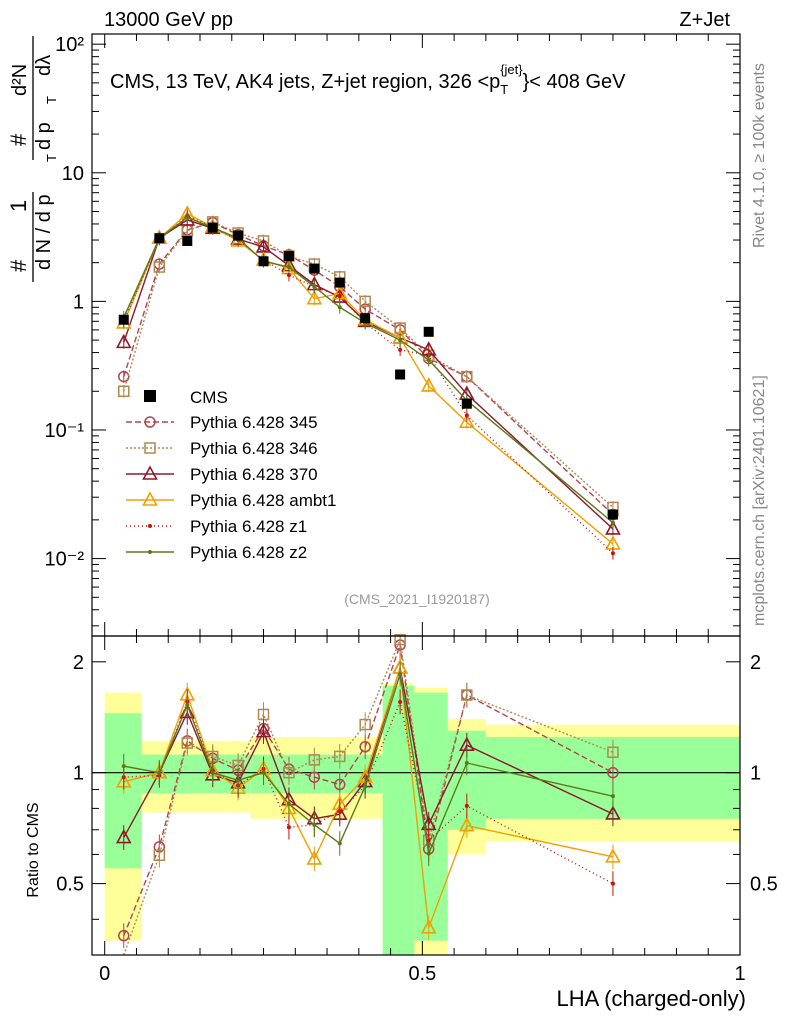 The image size is (786, 1024). I want to click on ylabel-t2: T, so click(51, 100).